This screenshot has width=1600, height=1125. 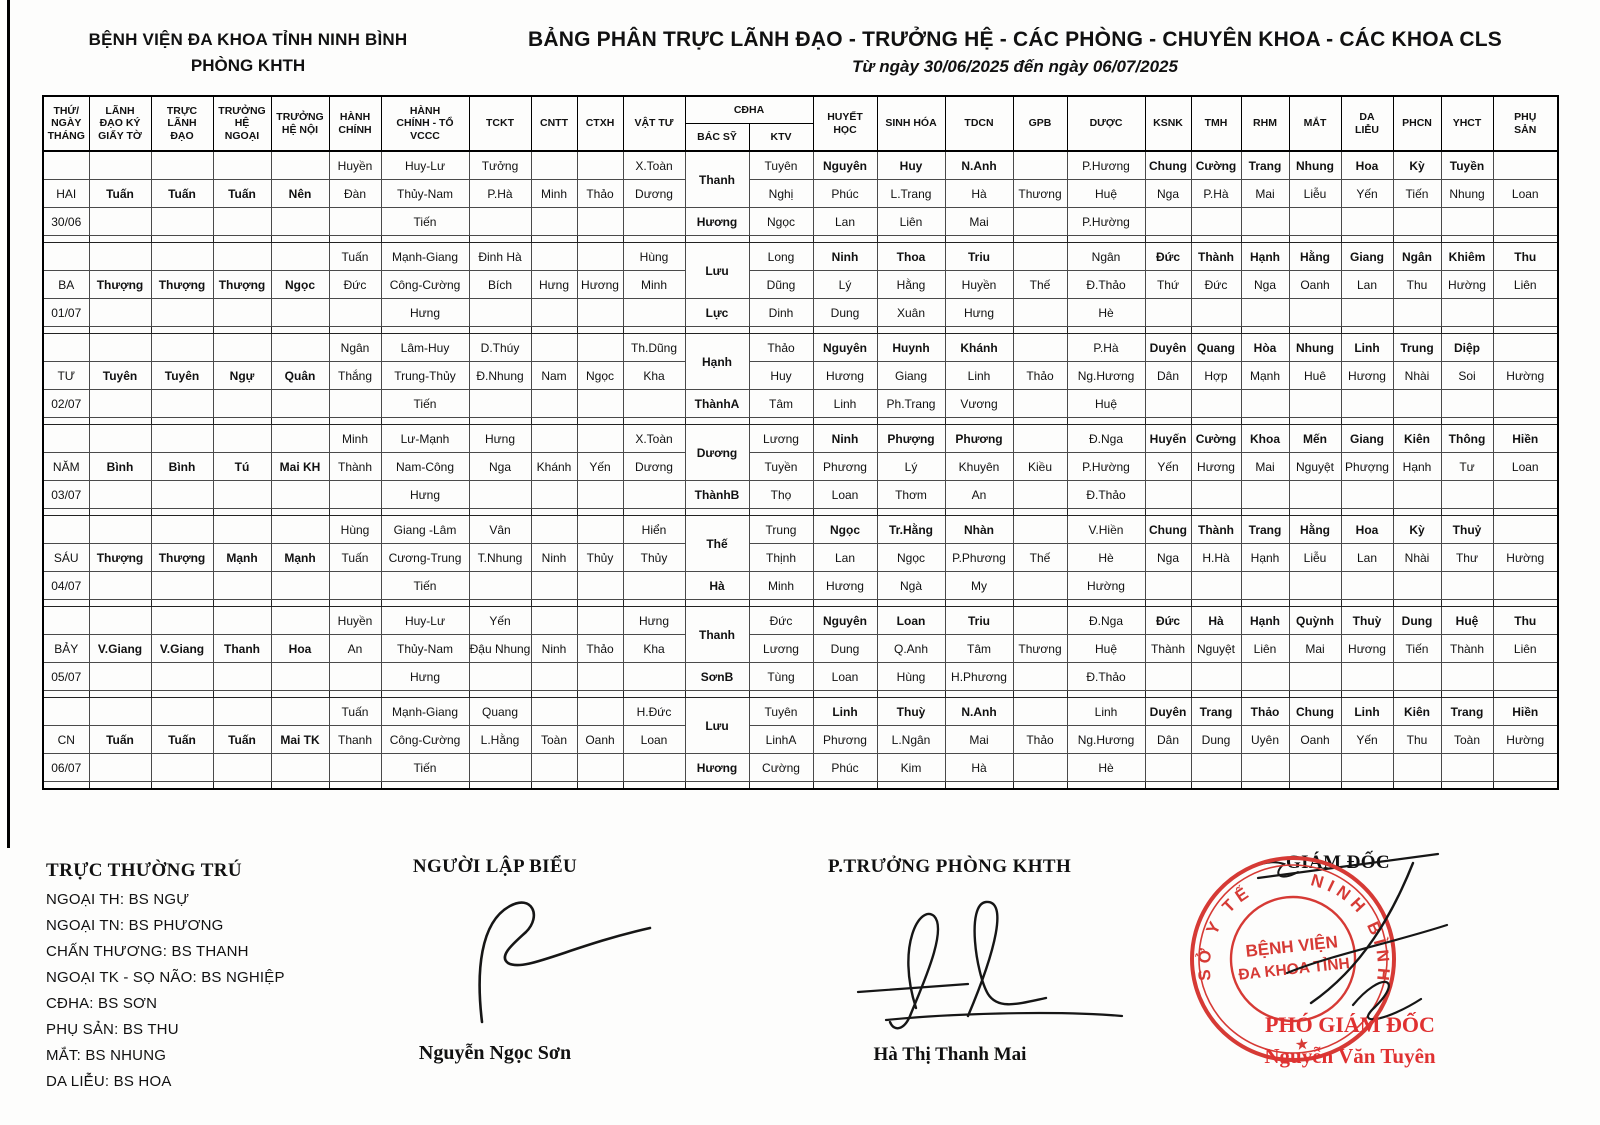 I want to click on duty-cell-hanh_chinh_vccc: Tiến, so click(x=425, y=221).